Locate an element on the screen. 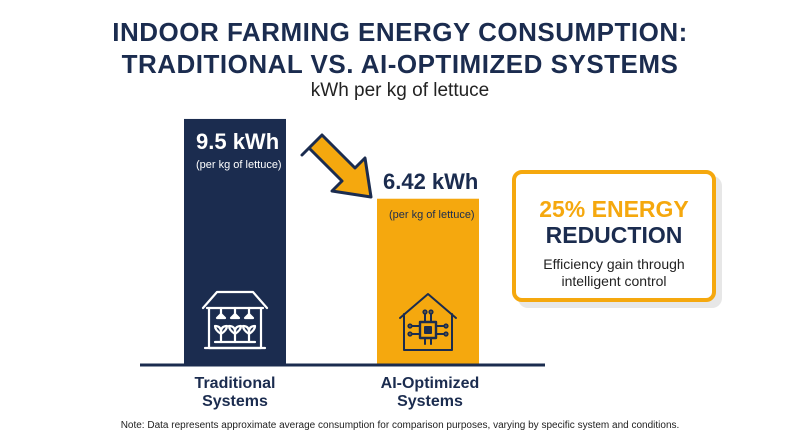  category-label-line: AI-Optimized is located at coordinates (430, 383).